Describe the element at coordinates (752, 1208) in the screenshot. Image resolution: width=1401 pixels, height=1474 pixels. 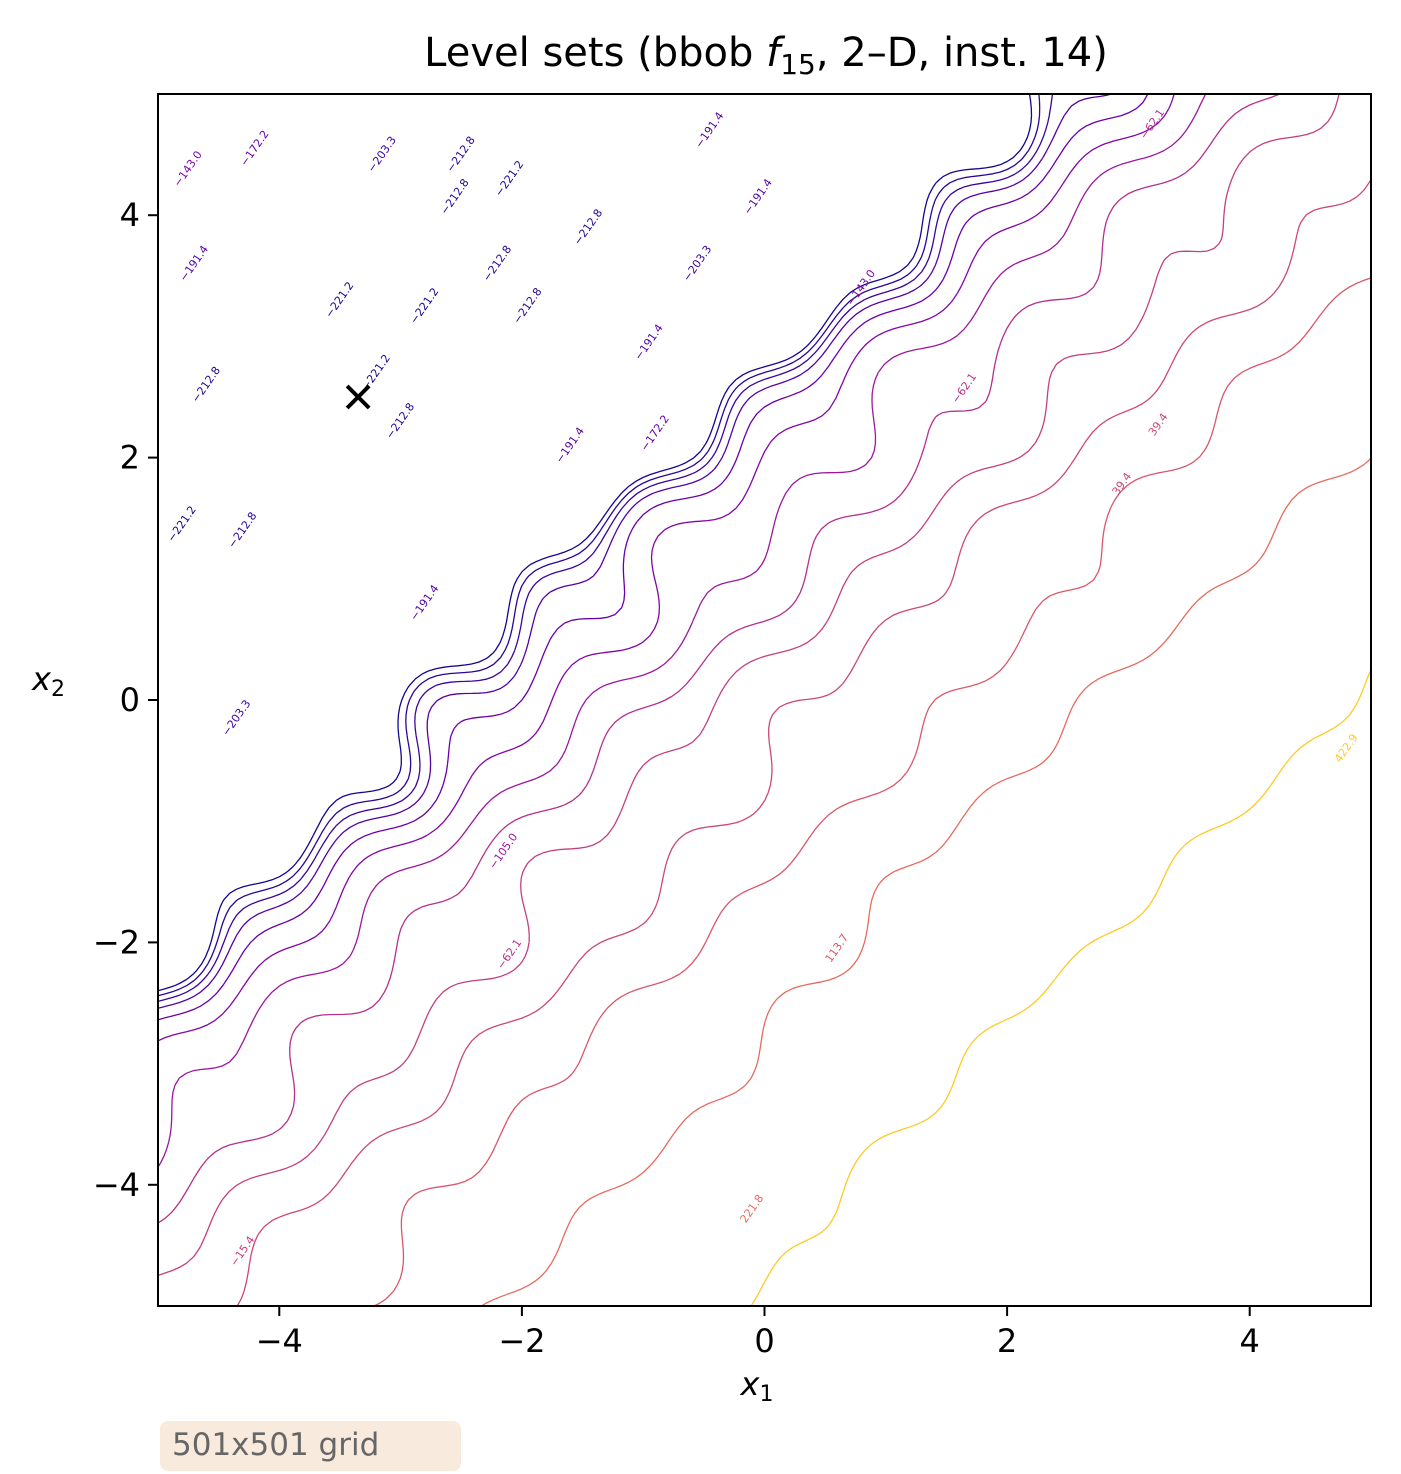
I see `contour-label-33: 221.8` at that location.